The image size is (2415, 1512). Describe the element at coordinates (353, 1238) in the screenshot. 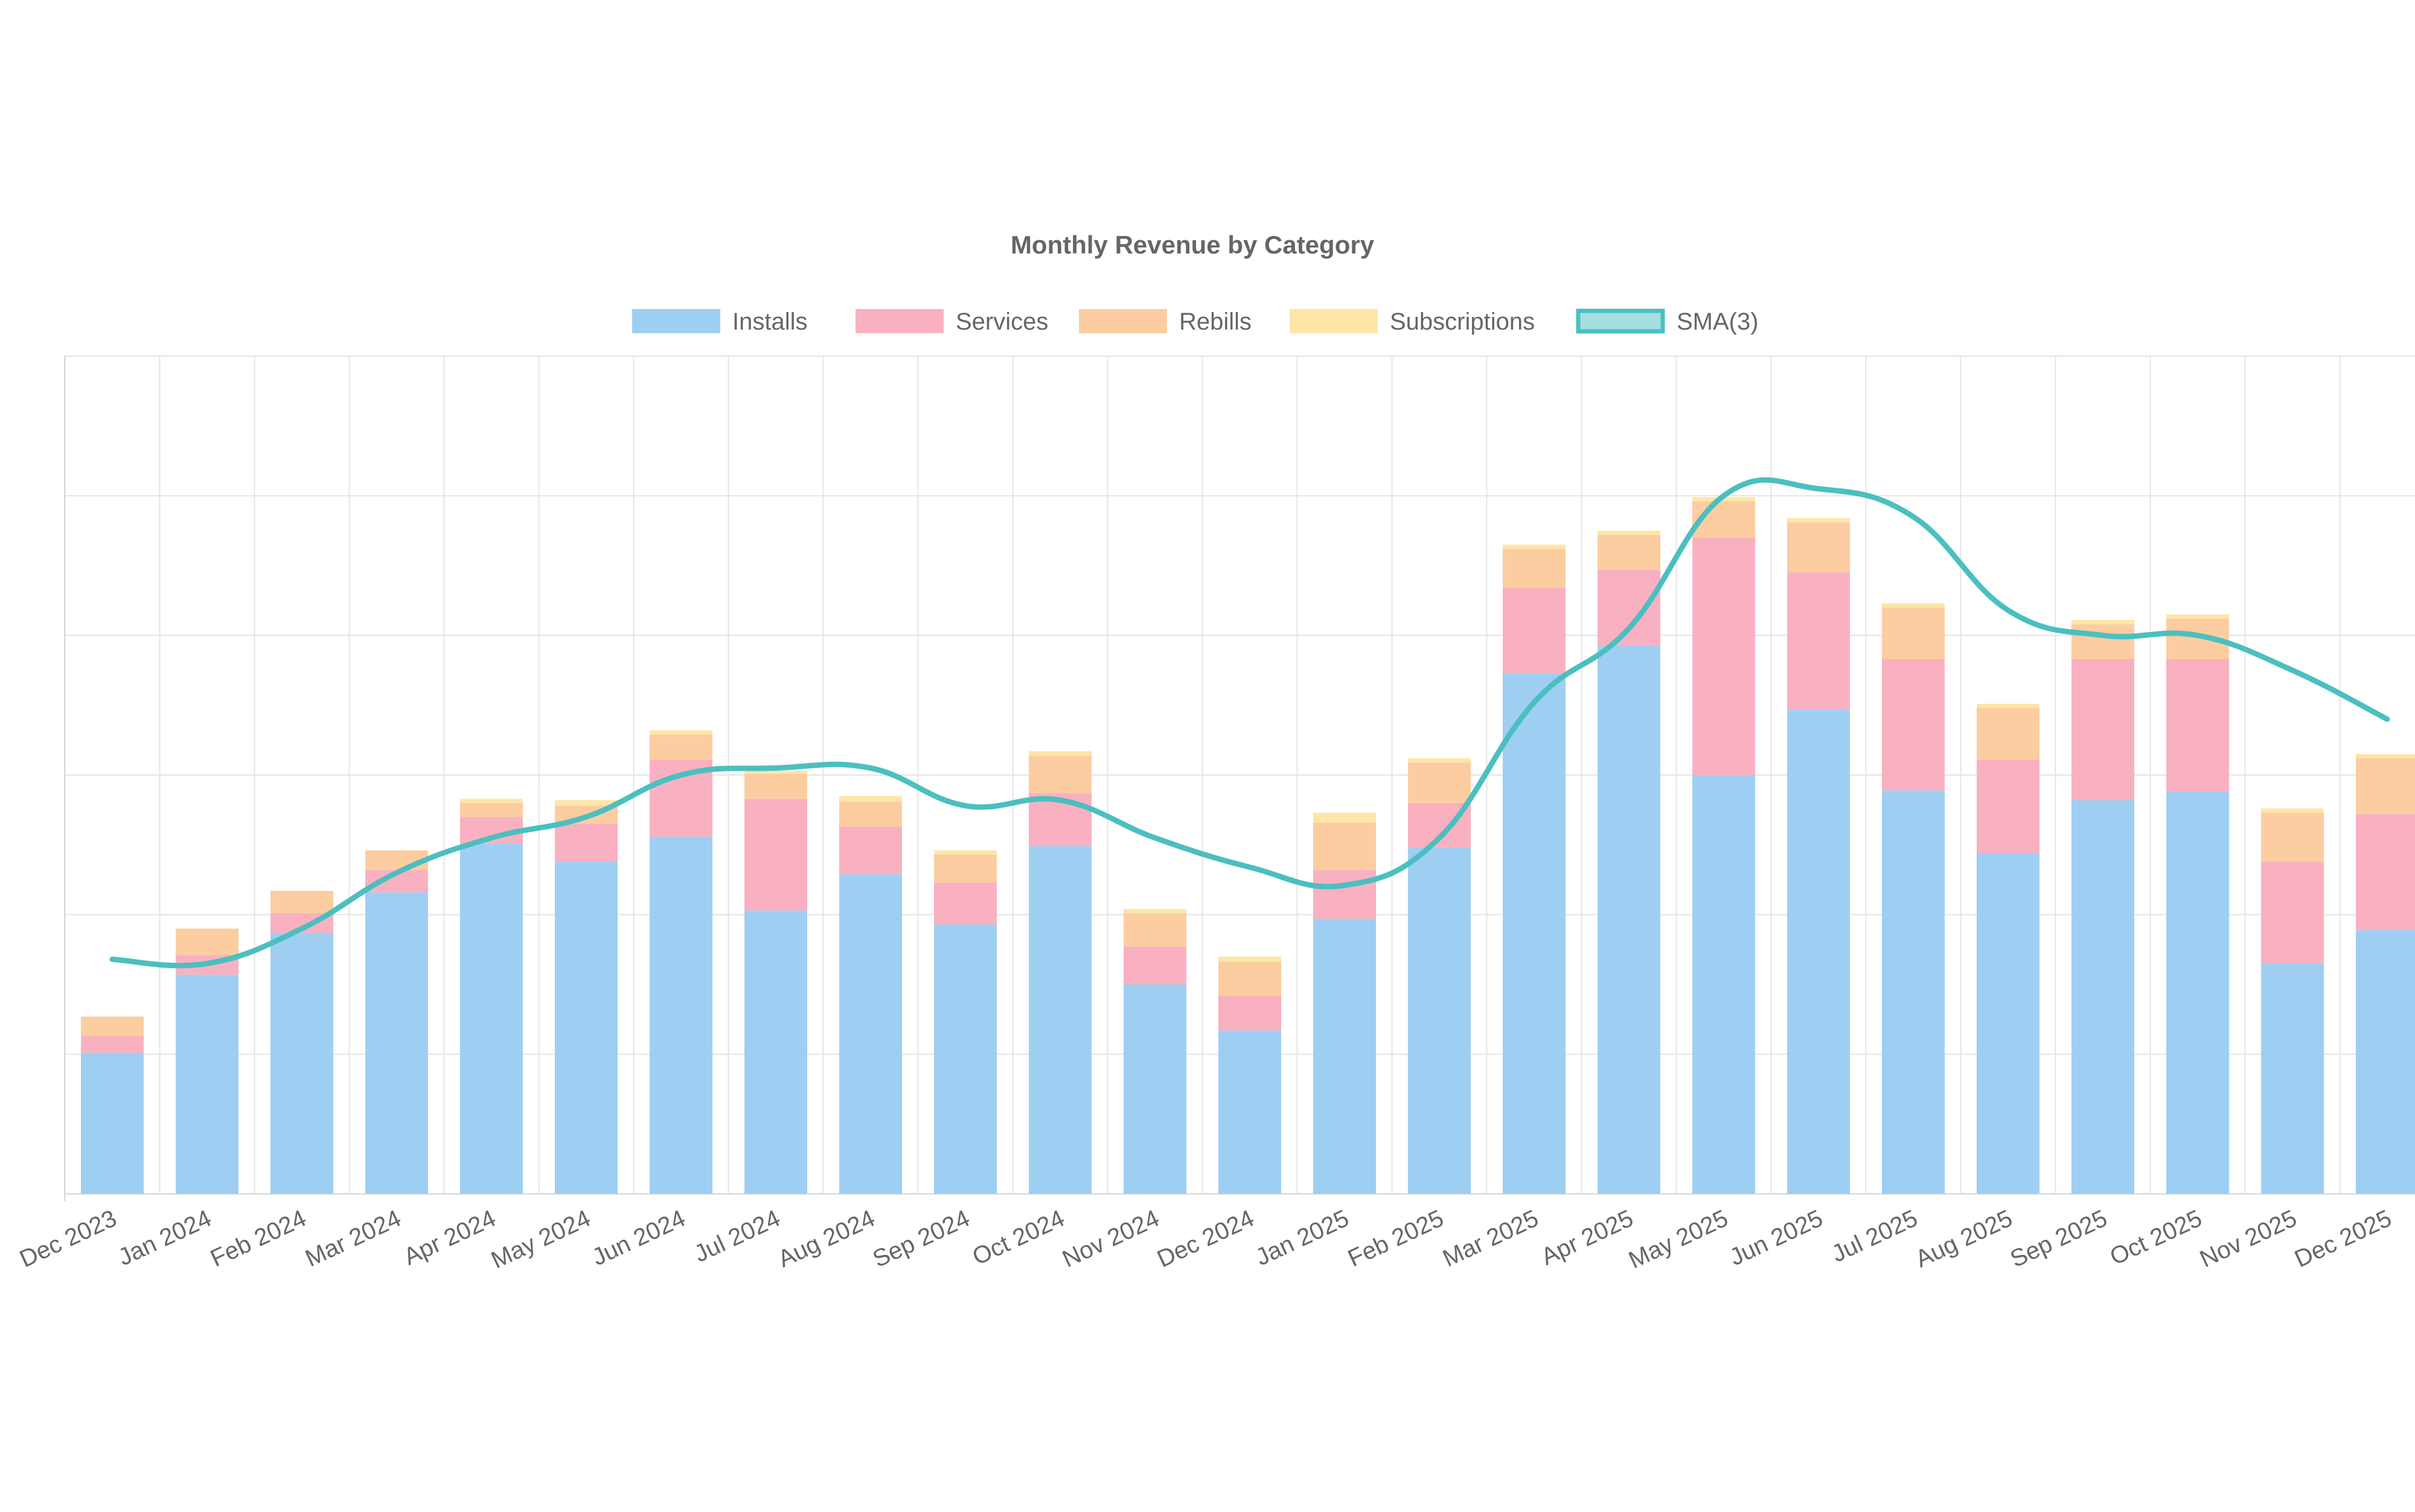

I see `x-tick-label: Mar 2024` at that location.